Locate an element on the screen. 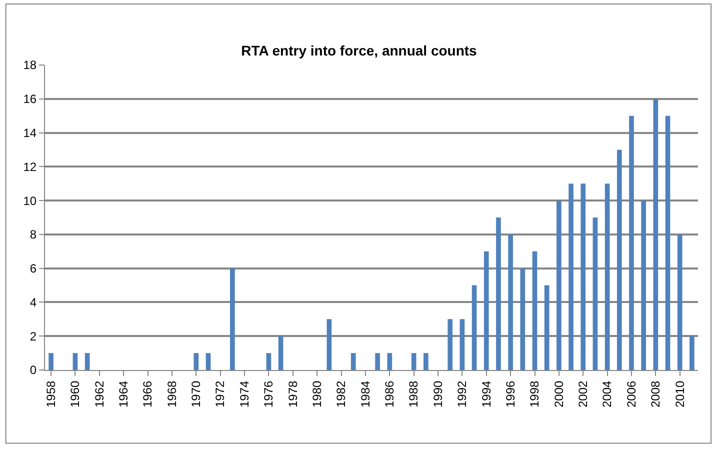 Image resolution: width=718 pixels, height=455 pixels. y-tick-label: 10 is located at coordinates (30, 201).